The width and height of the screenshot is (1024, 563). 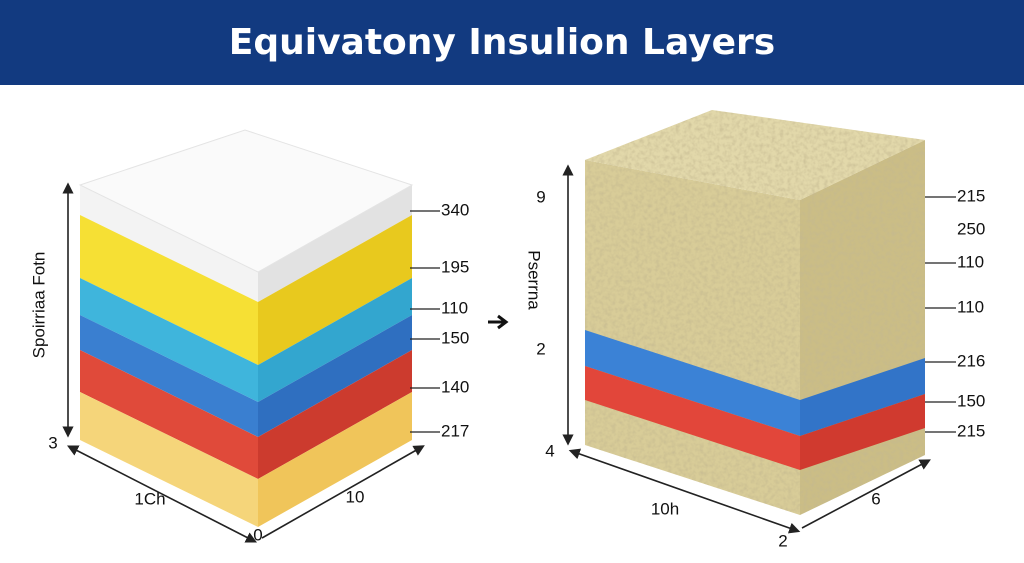 What do you see at coordinates (971, 360) in the screenshot?
I see `layer-label: 216` at bounding box center [971, 360].